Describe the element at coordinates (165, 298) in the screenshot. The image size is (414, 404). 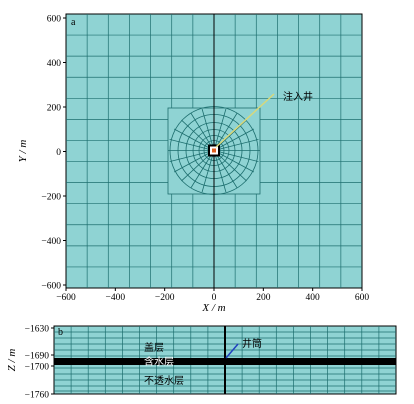
I see `x-tick-label: −200` at that location.